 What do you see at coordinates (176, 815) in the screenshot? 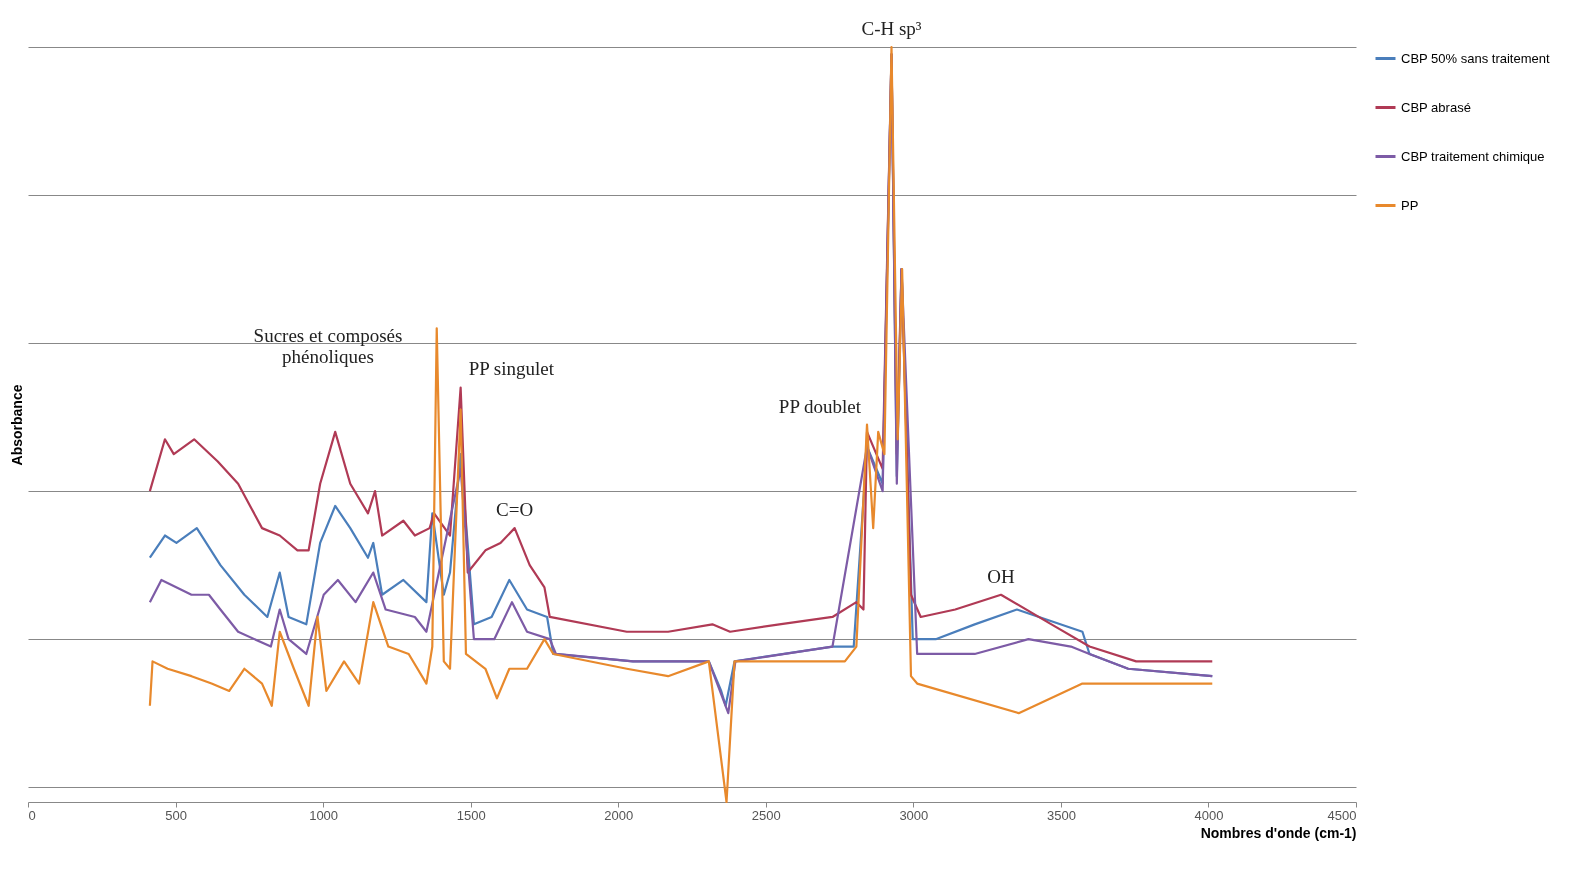
I see `x-tick-label: 500` at bounding box center [176, 815].